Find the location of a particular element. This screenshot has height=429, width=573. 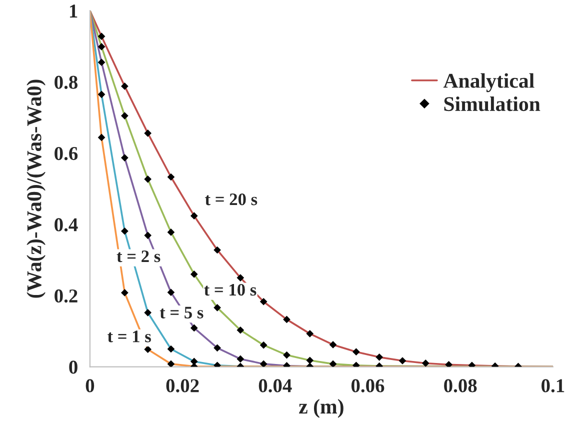

y-tick-label: 1 is located at coordinates (74, 11).